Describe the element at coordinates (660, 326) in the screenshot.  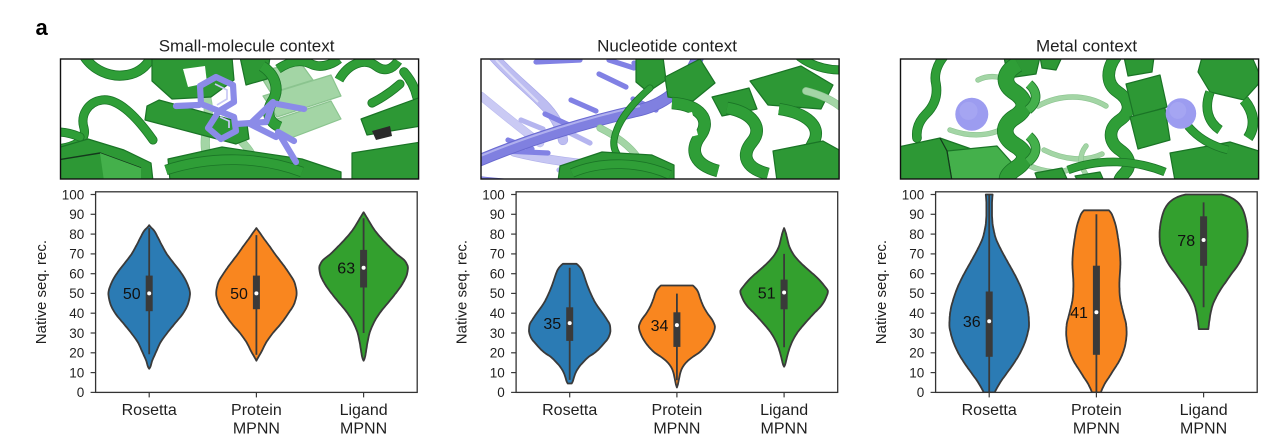
I see `svg-text: 34` at that location.